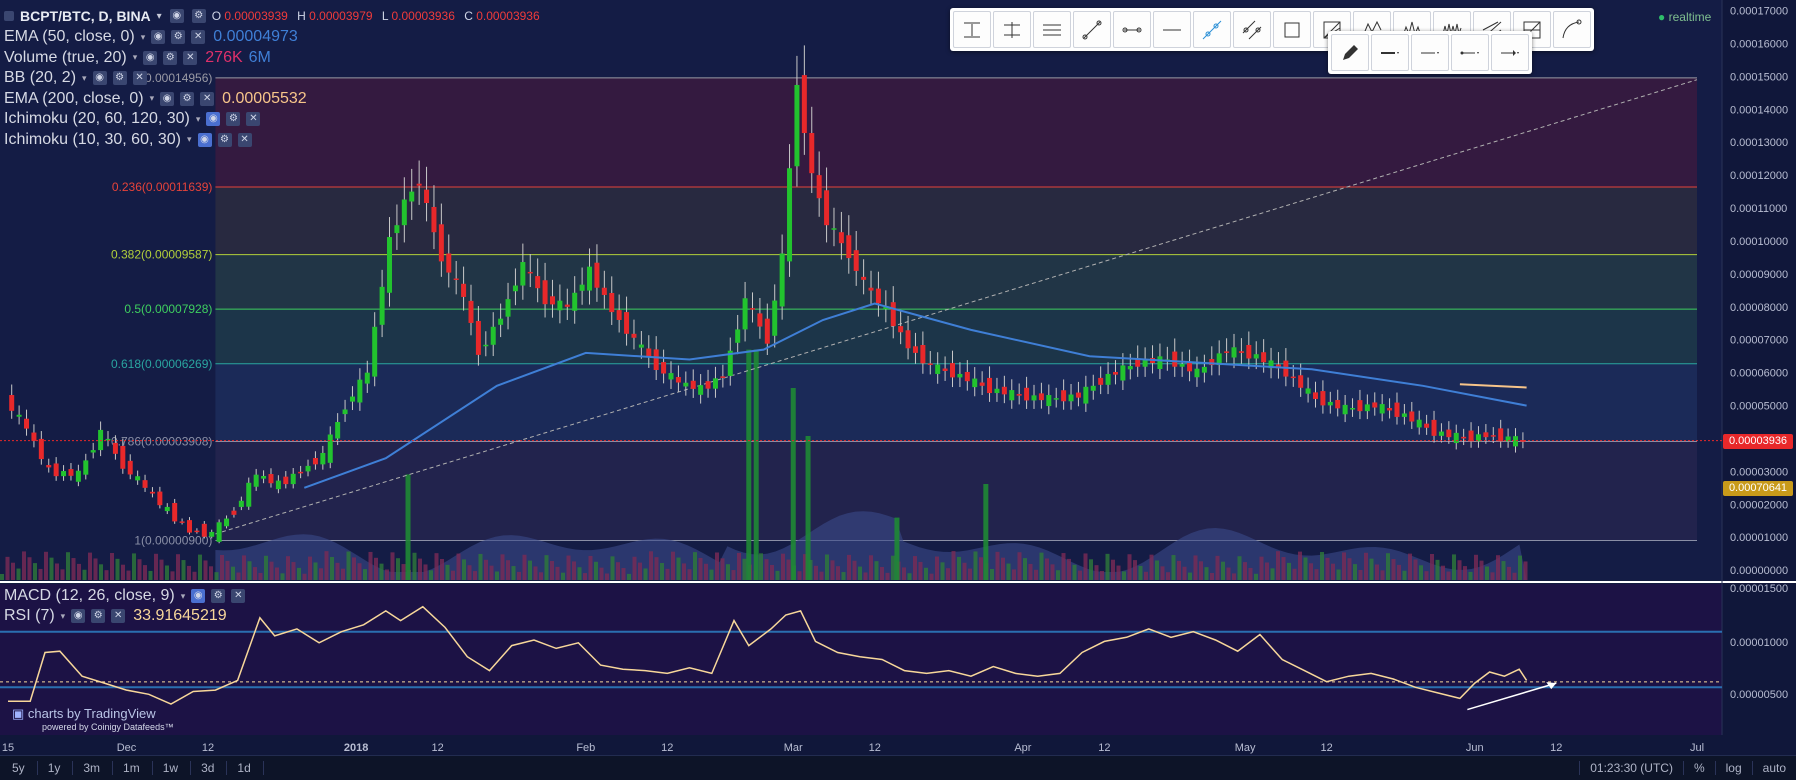 This screenshot has height=780, width=1796. I want to click on percent-toggle: %, so click(1698, 768).